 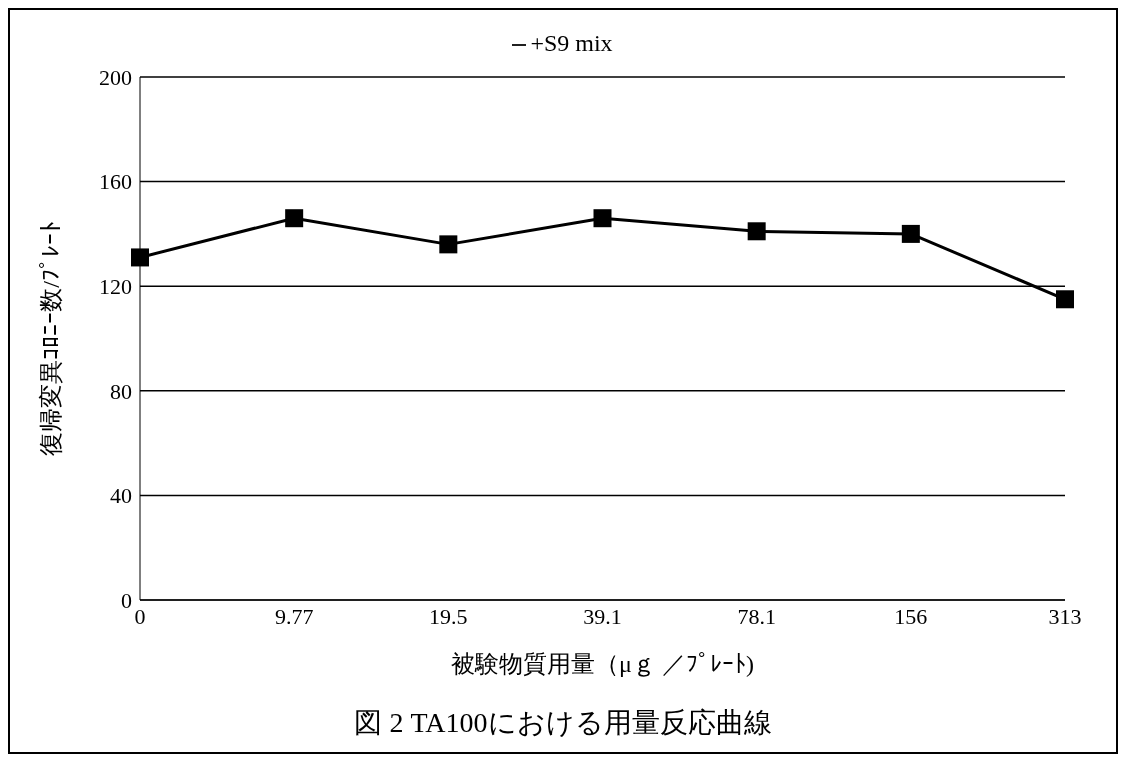 What do you see at coordinates (121, 496) in the screenshot?
I see `y-tick-label: 40` at bounding box center [121, 496].